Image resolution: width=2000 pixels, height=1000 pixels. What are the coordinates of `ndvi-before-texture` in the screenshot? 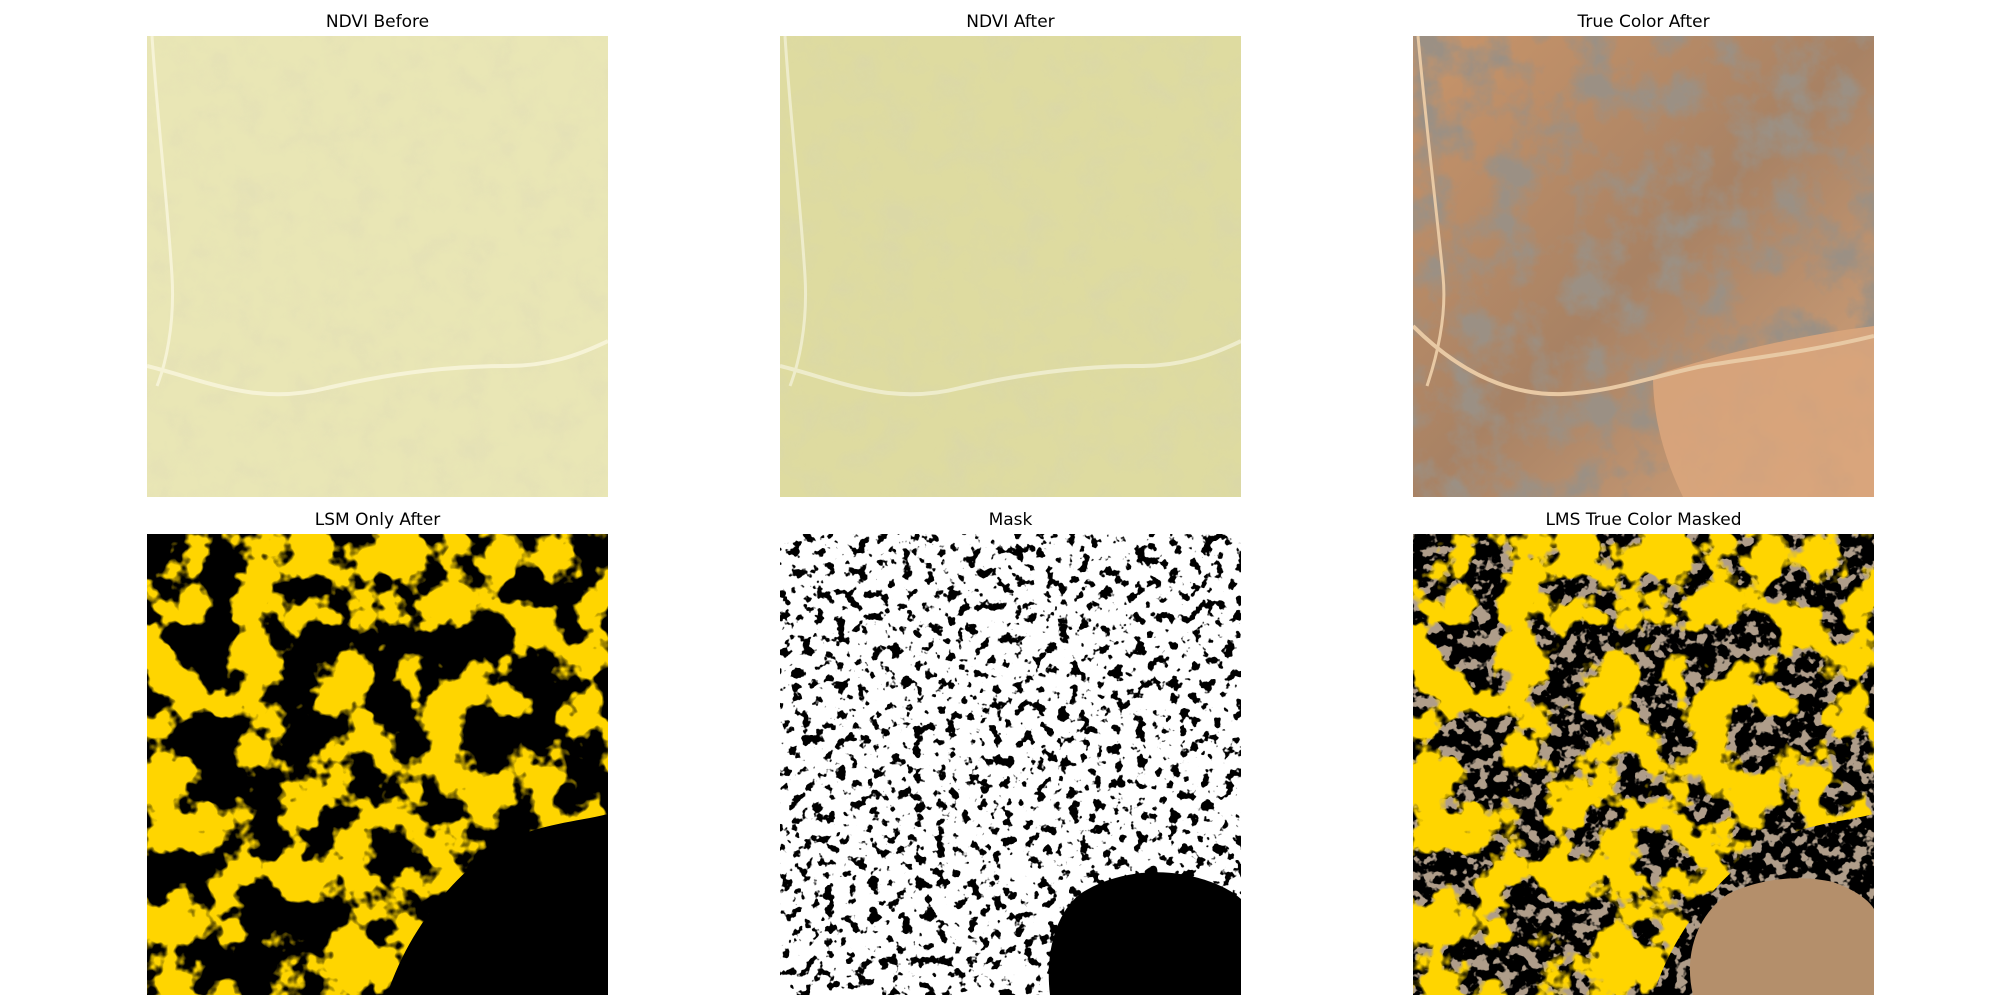 It's located at (377, 266).